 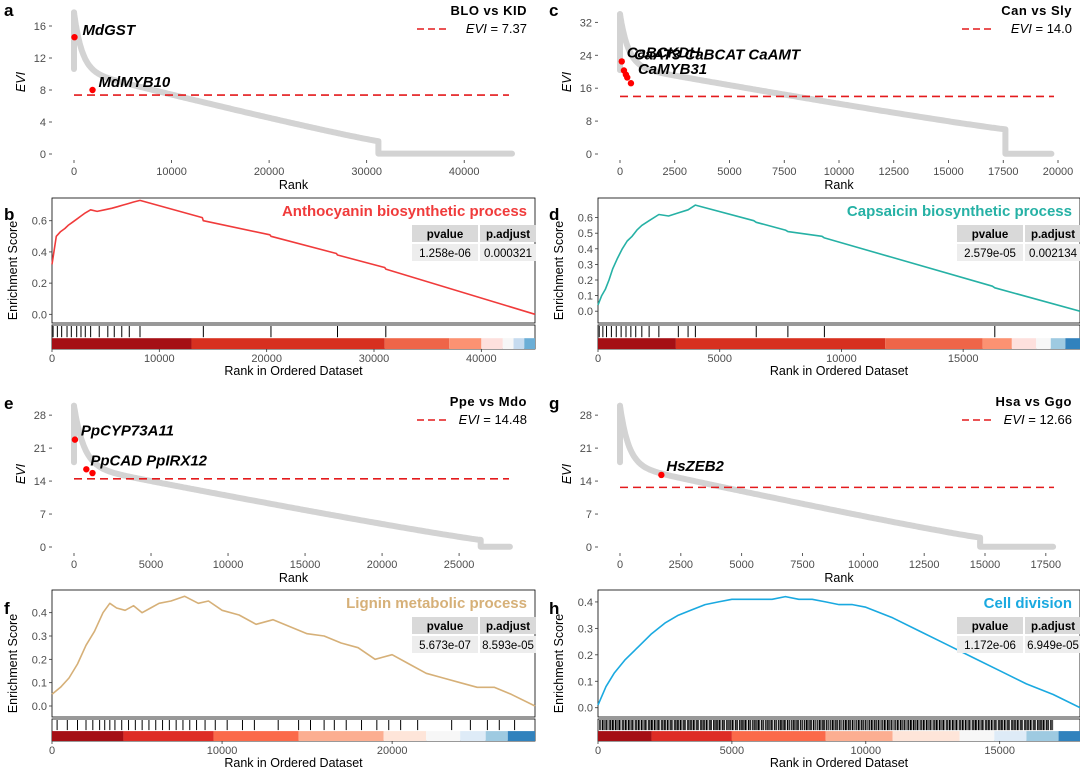 What do you see at coordinates (826, 725) in the screenshot?
I see `gene-hit-marks` at bounding box center [826, 725].